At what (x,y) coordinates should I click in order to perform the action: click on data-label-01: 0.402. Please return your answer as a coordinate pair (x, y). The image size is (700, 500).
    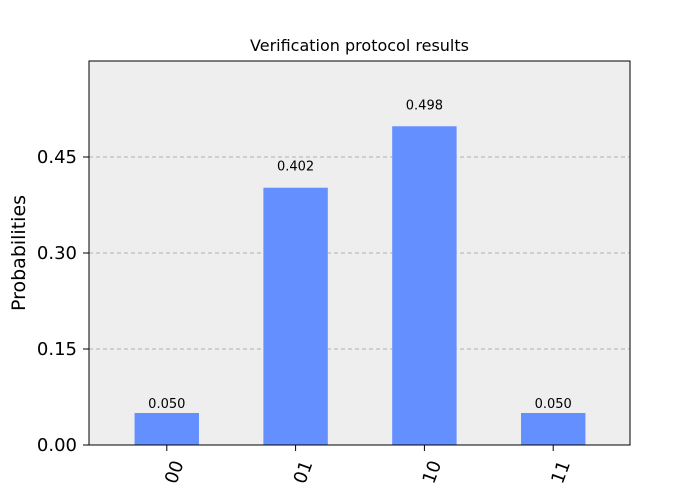
    Looking at the image, I should click on (295, 167).